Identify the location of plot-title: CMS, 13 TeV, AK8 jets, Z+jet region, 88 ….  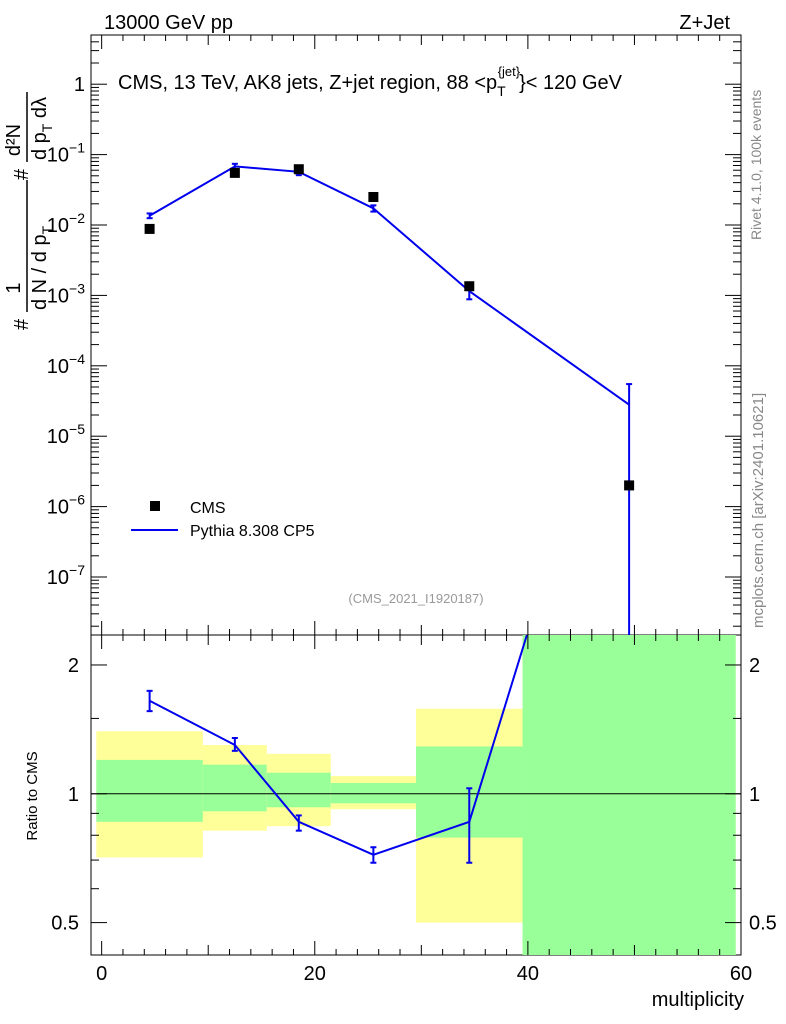
(370, 81).